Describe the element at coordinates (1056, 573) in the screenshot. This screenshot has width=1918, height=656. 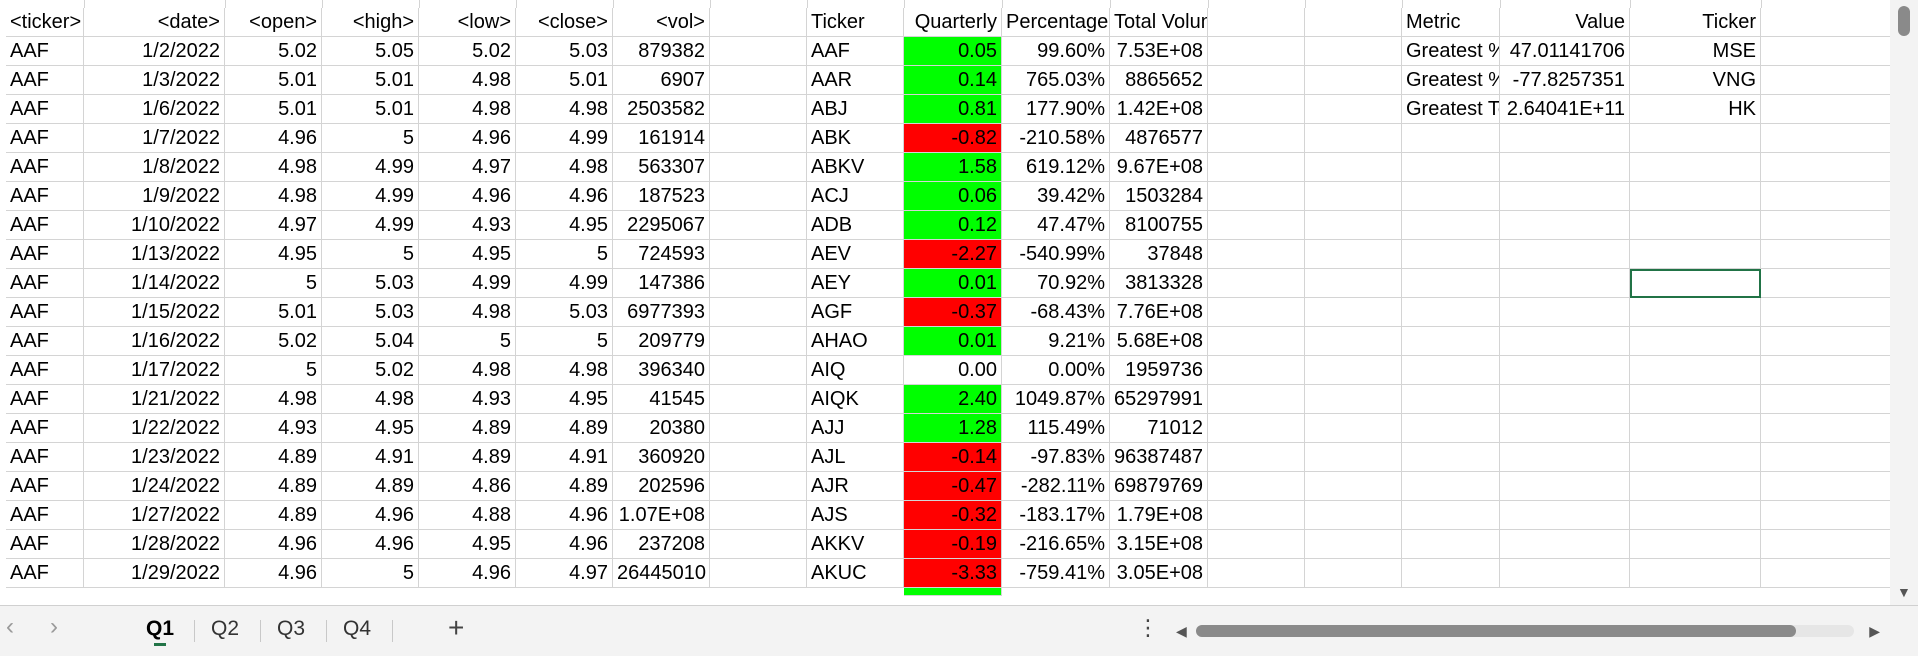
I see `percentage-cell: -759.41%` at that location.